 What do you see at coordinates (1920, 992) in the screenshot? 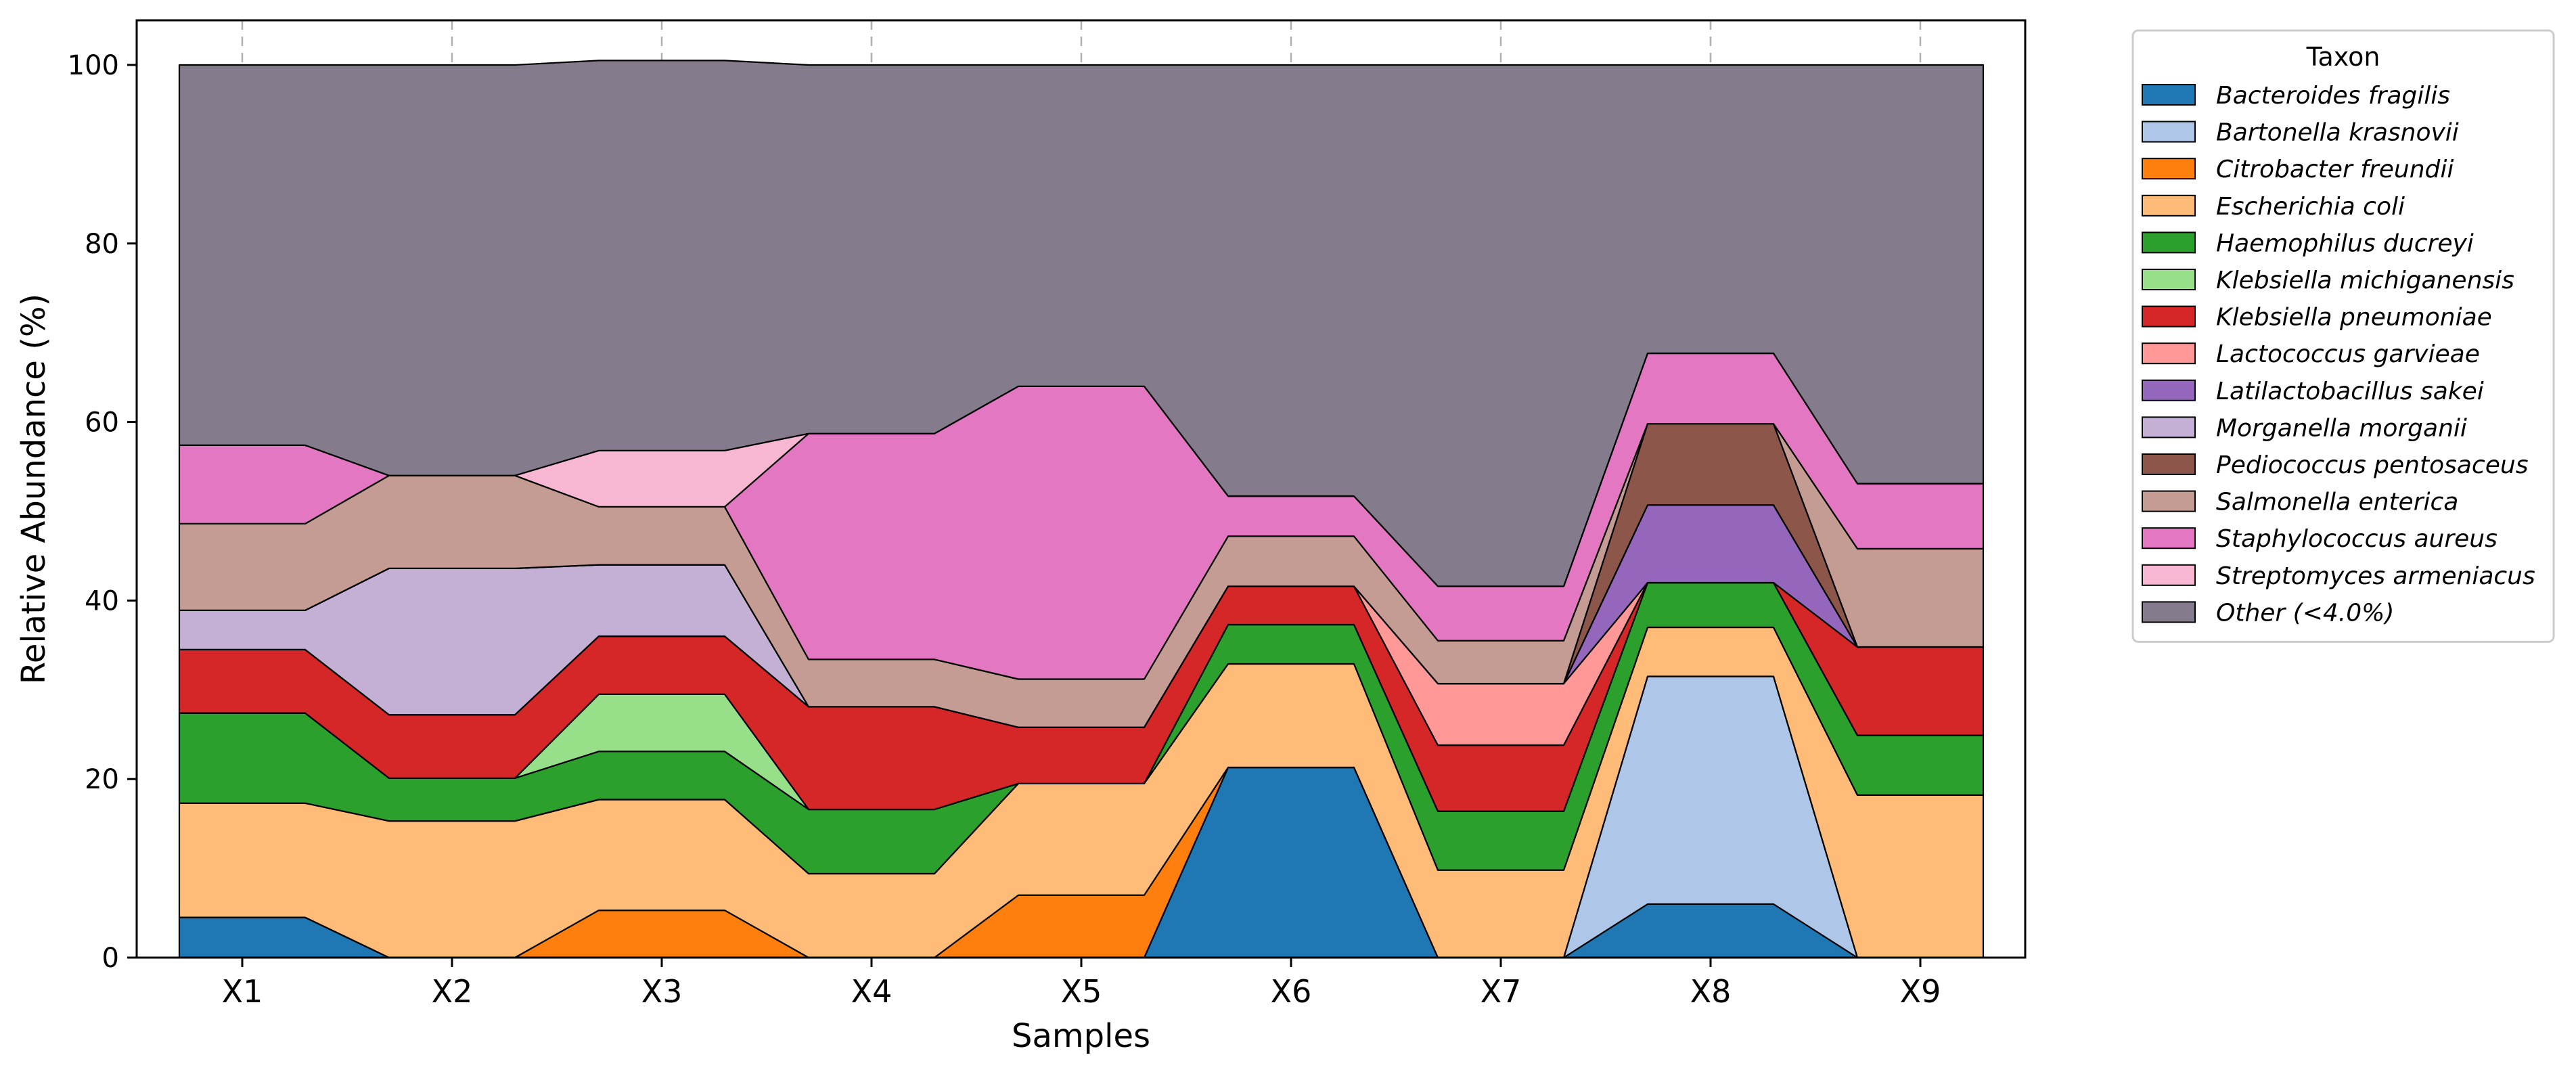
I see `x-tick-label: X9` at bounding box center [1920, 992].